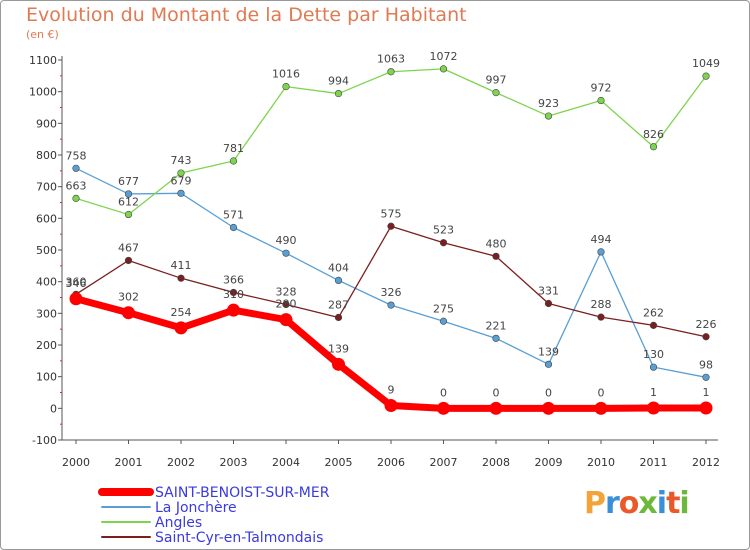 The width and height of the screenshot is (750, 550). I want to click on data-label: 411, so click(181, 265).